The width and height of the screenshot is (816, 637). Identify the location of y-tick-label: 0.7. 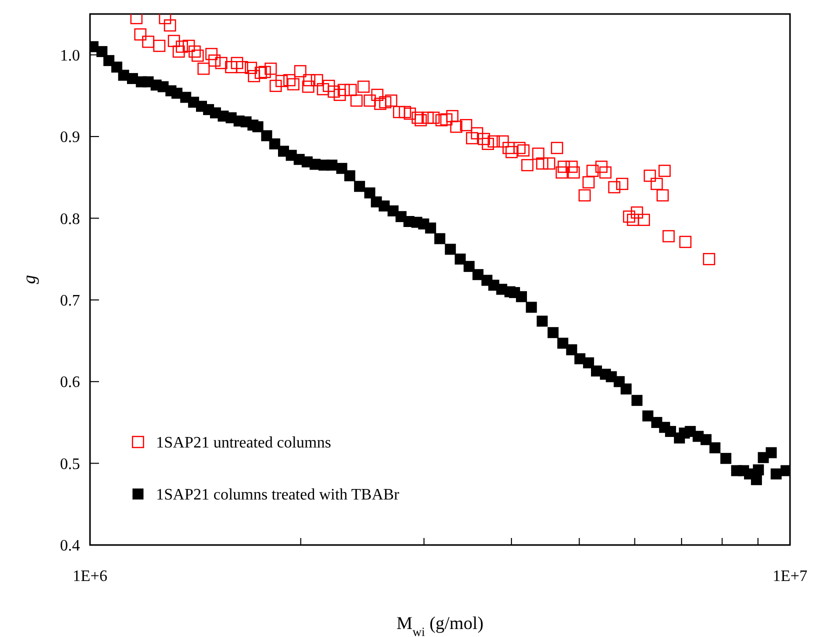
(70, 301).